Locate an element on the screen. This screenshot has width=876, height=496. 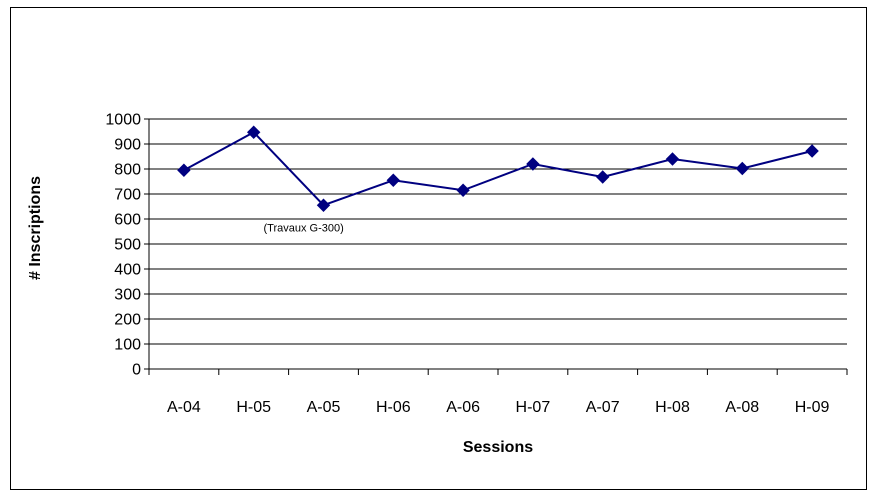
y-tick-label: 600 is located at coordinates (127, 220).